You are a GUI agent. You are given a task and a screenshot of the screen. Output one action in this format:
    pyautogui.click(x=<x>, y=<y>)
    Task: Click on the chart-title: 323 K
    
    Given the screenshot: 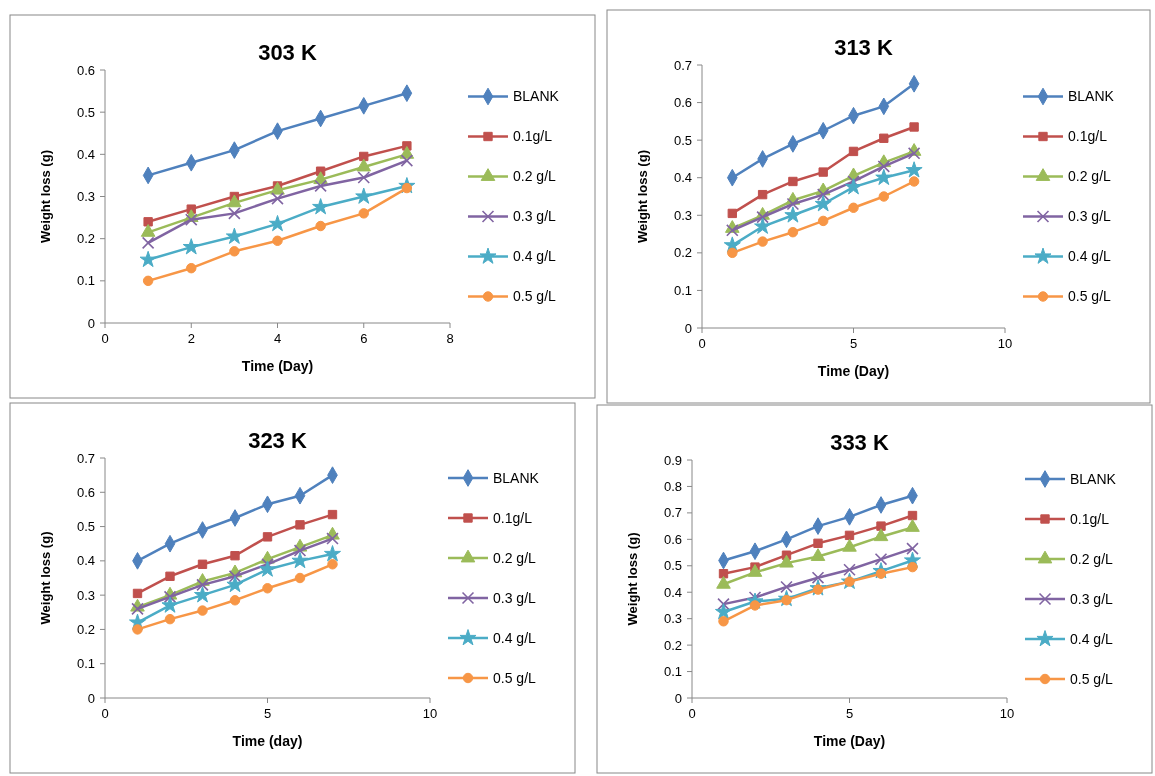 What is the action you would take?
    pyautogui.click(x=277, y=440)
    